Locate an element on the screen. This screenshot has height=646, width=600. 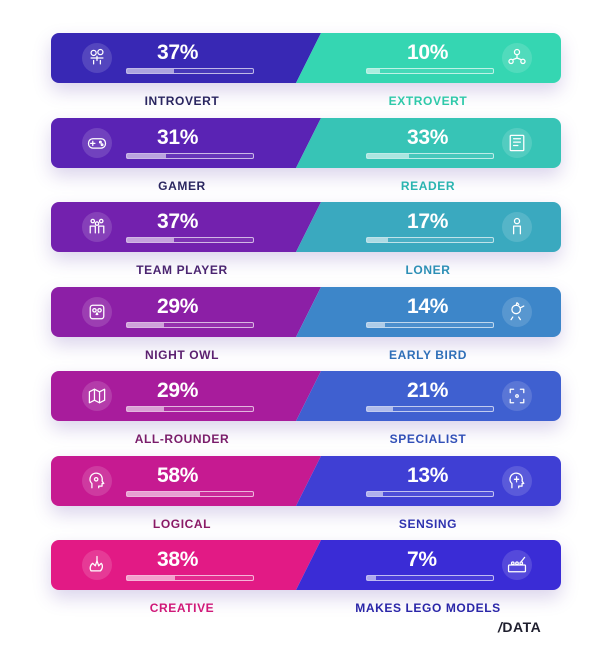
book-icon is located at coordinates (517, 142).